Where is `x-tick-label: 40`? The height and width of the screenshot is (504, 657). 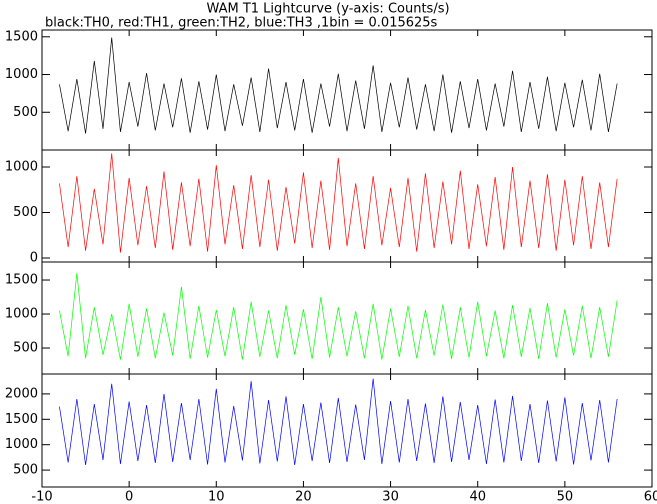 x-tick-label: 40 is located at coordinates (477, 497).